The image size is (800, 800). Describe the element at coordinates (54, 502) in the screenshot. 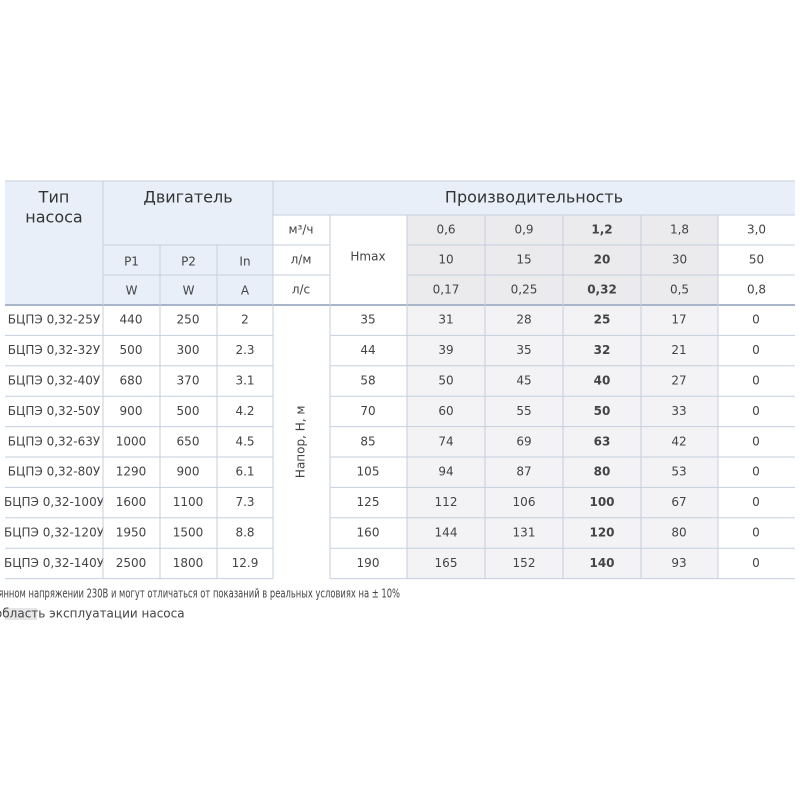

I see `pump-type: БЦПЭ 0,32-100У` at that location.